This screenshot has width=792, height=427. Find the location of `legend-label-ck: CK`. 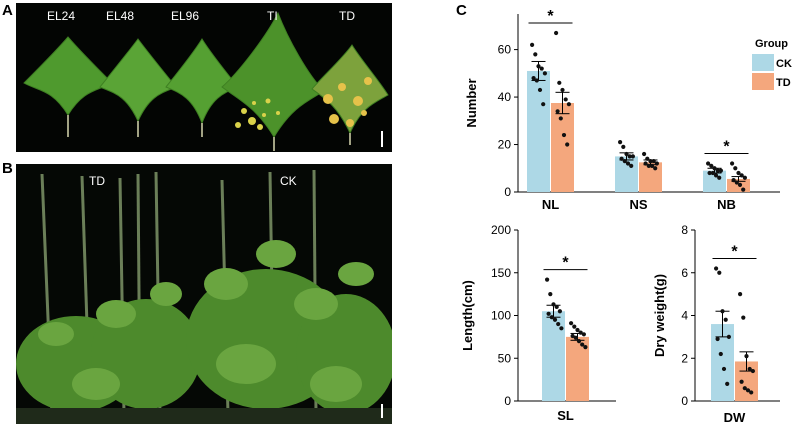

legend-label-ck: CK is located at coordinates (784, 64).